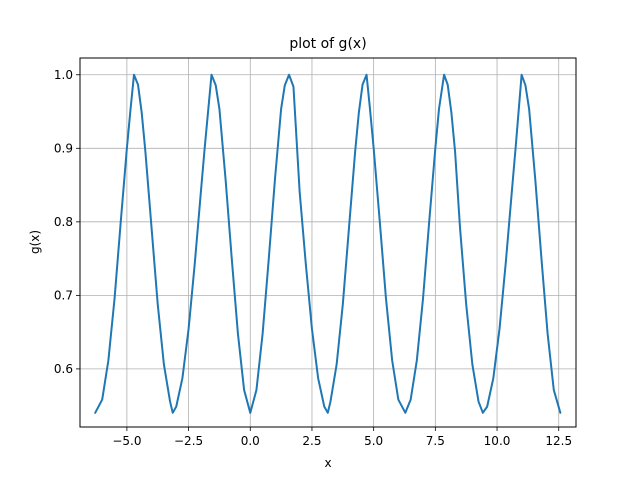 The image size is (640, 480). I want to click on x-tick-label: 12.5, so click(558, 441).